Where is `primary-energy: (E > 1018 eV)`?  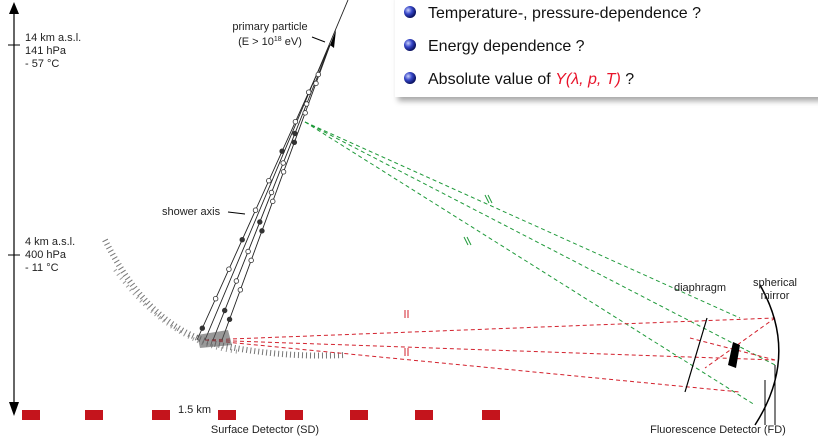
primary-energy: (E > 1018 eV) is located at coordinates (270, 42).